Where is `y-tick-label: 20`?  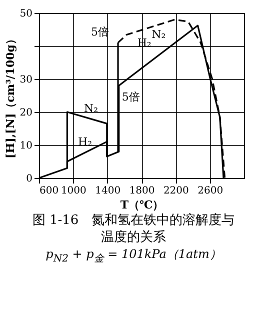 y-tick-label: 20 is located at coordinates (26, 113).